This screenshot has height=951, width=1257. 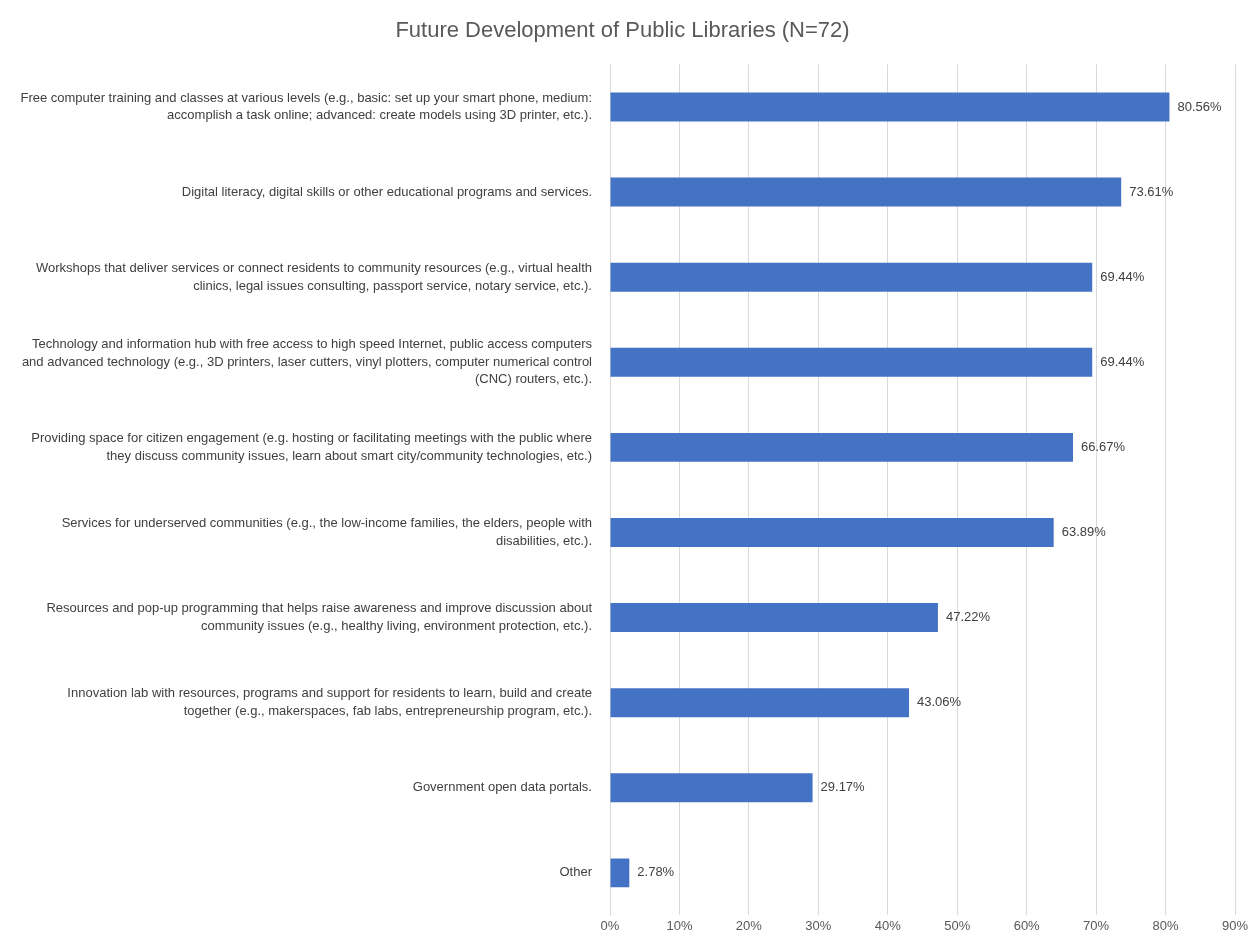 What do you see at coordinates (1084, 532) in the screenshot?
I see `data-label: 63.89%` at bounding box center [1084, 532].